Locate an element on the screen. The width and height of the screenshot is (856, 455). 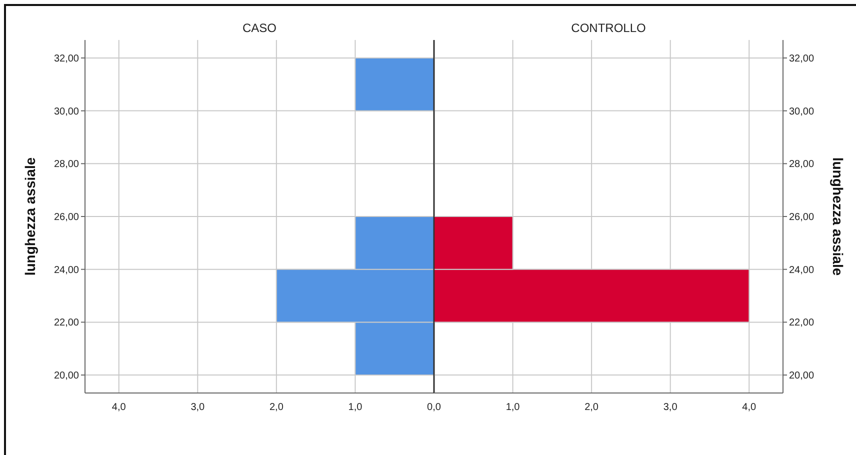
chart-title: CONTROLLO is located at coordinates (608, 28).